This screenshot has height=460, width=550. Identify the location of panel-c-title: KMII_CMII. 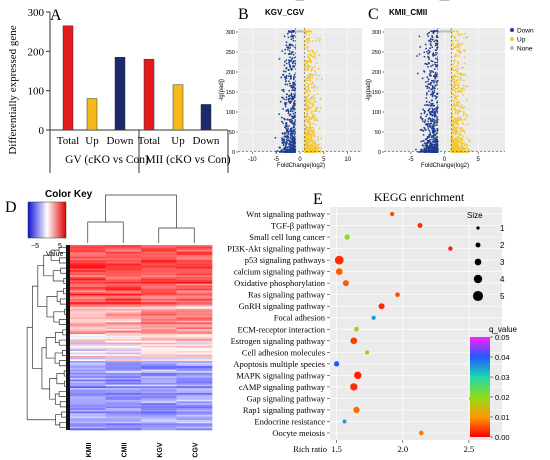
(408, 12).